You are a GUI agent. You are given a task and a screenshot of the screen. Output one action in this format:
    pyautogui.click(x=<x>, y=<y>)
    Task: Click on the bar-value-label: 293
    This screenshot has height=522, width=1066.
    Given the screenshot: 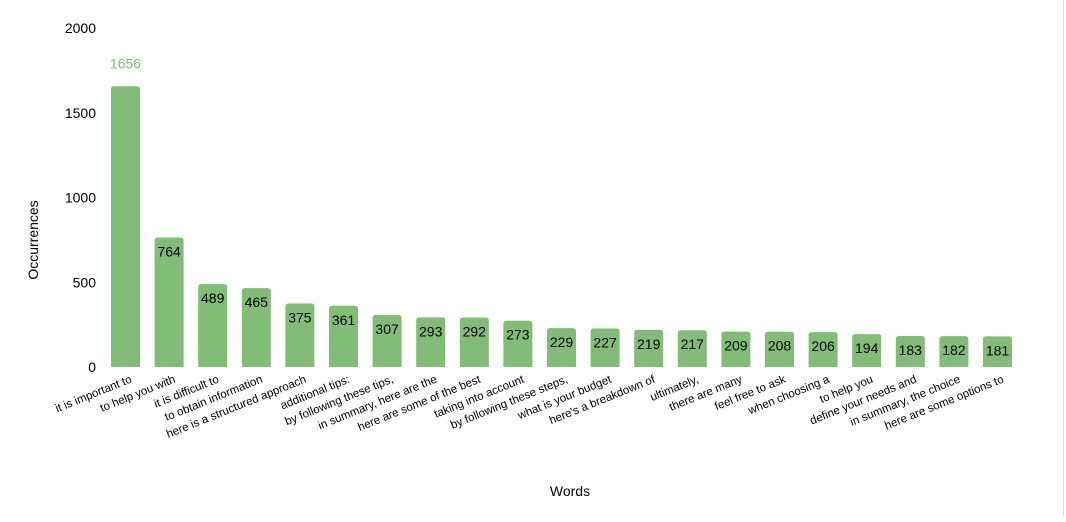 What is the action you would take?
    pyautogui.click(x=431, y=331)
    